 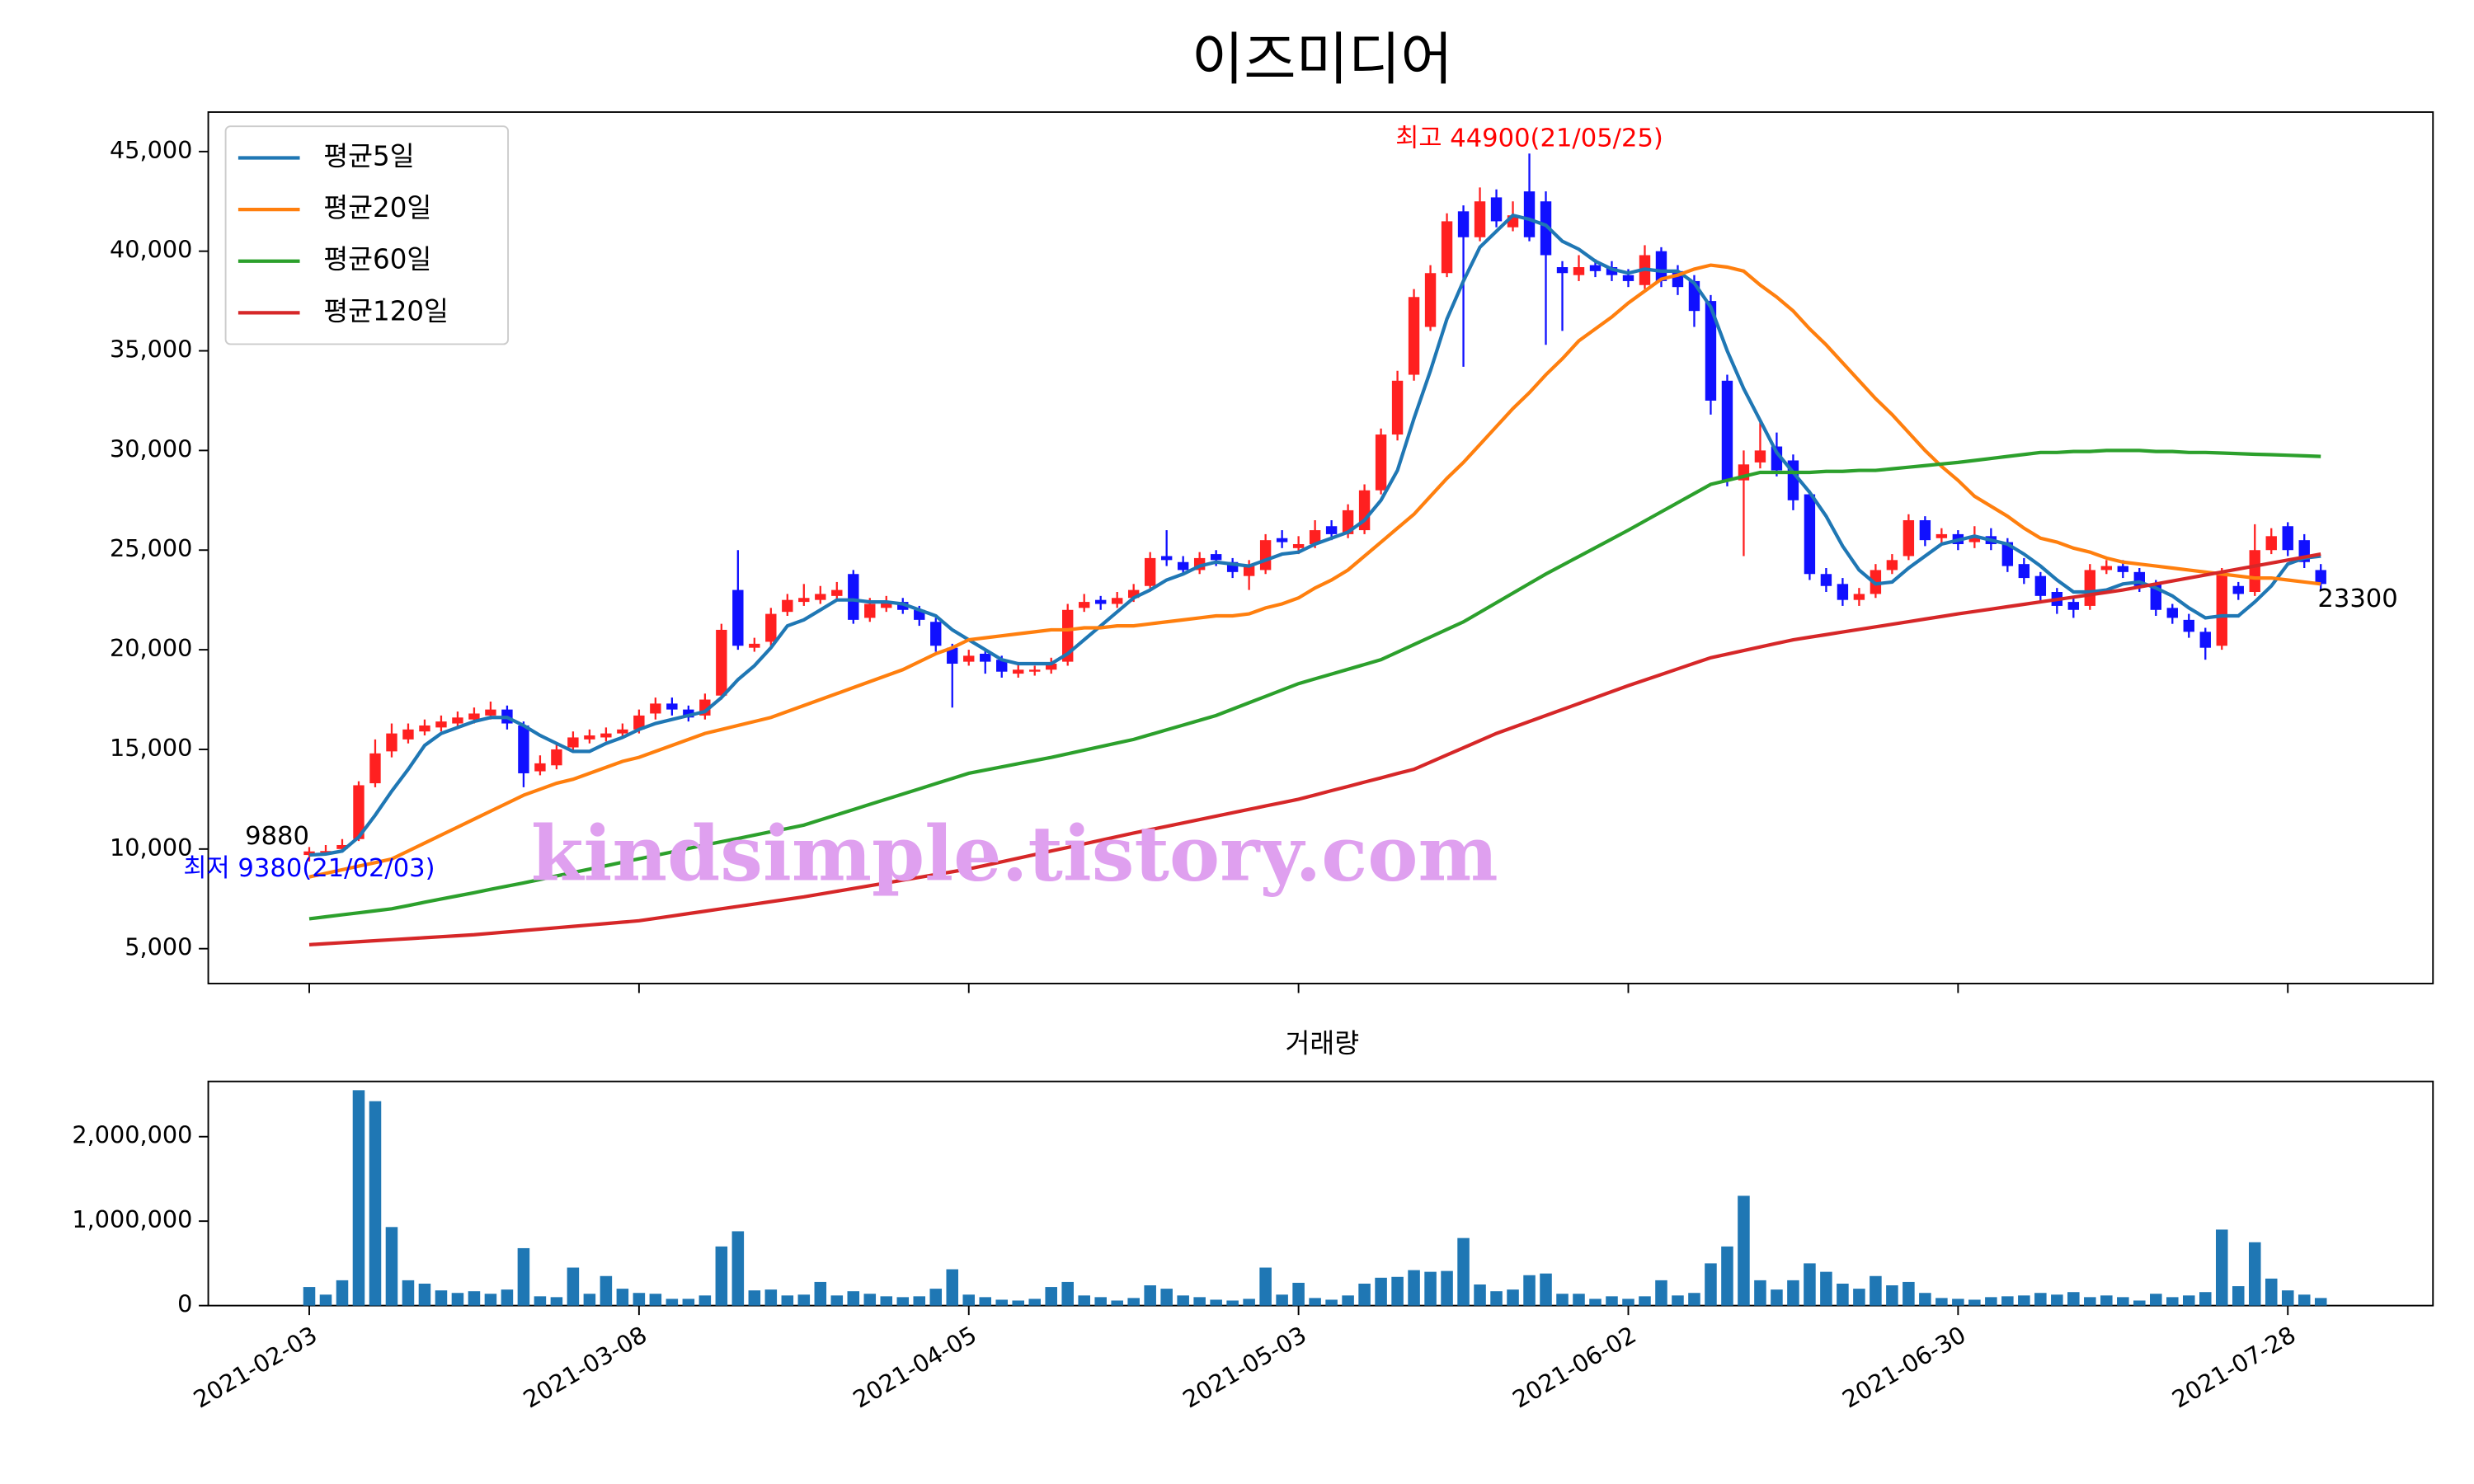 What do you see at coordinates (151, 250) in the screenshot?
I see `y-tick-label: 40,000` at bounding box center [151, 250].